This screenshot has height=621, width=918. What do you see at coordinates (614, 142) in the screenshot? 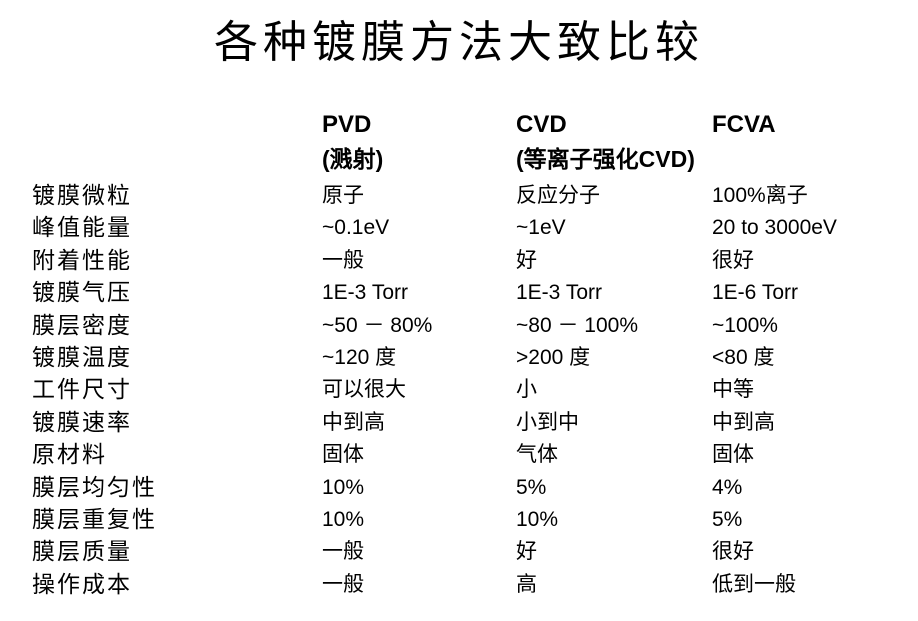
I see `column-header-cvd: CVD (等离子强化CVD)` at bounding box center [614, 142].